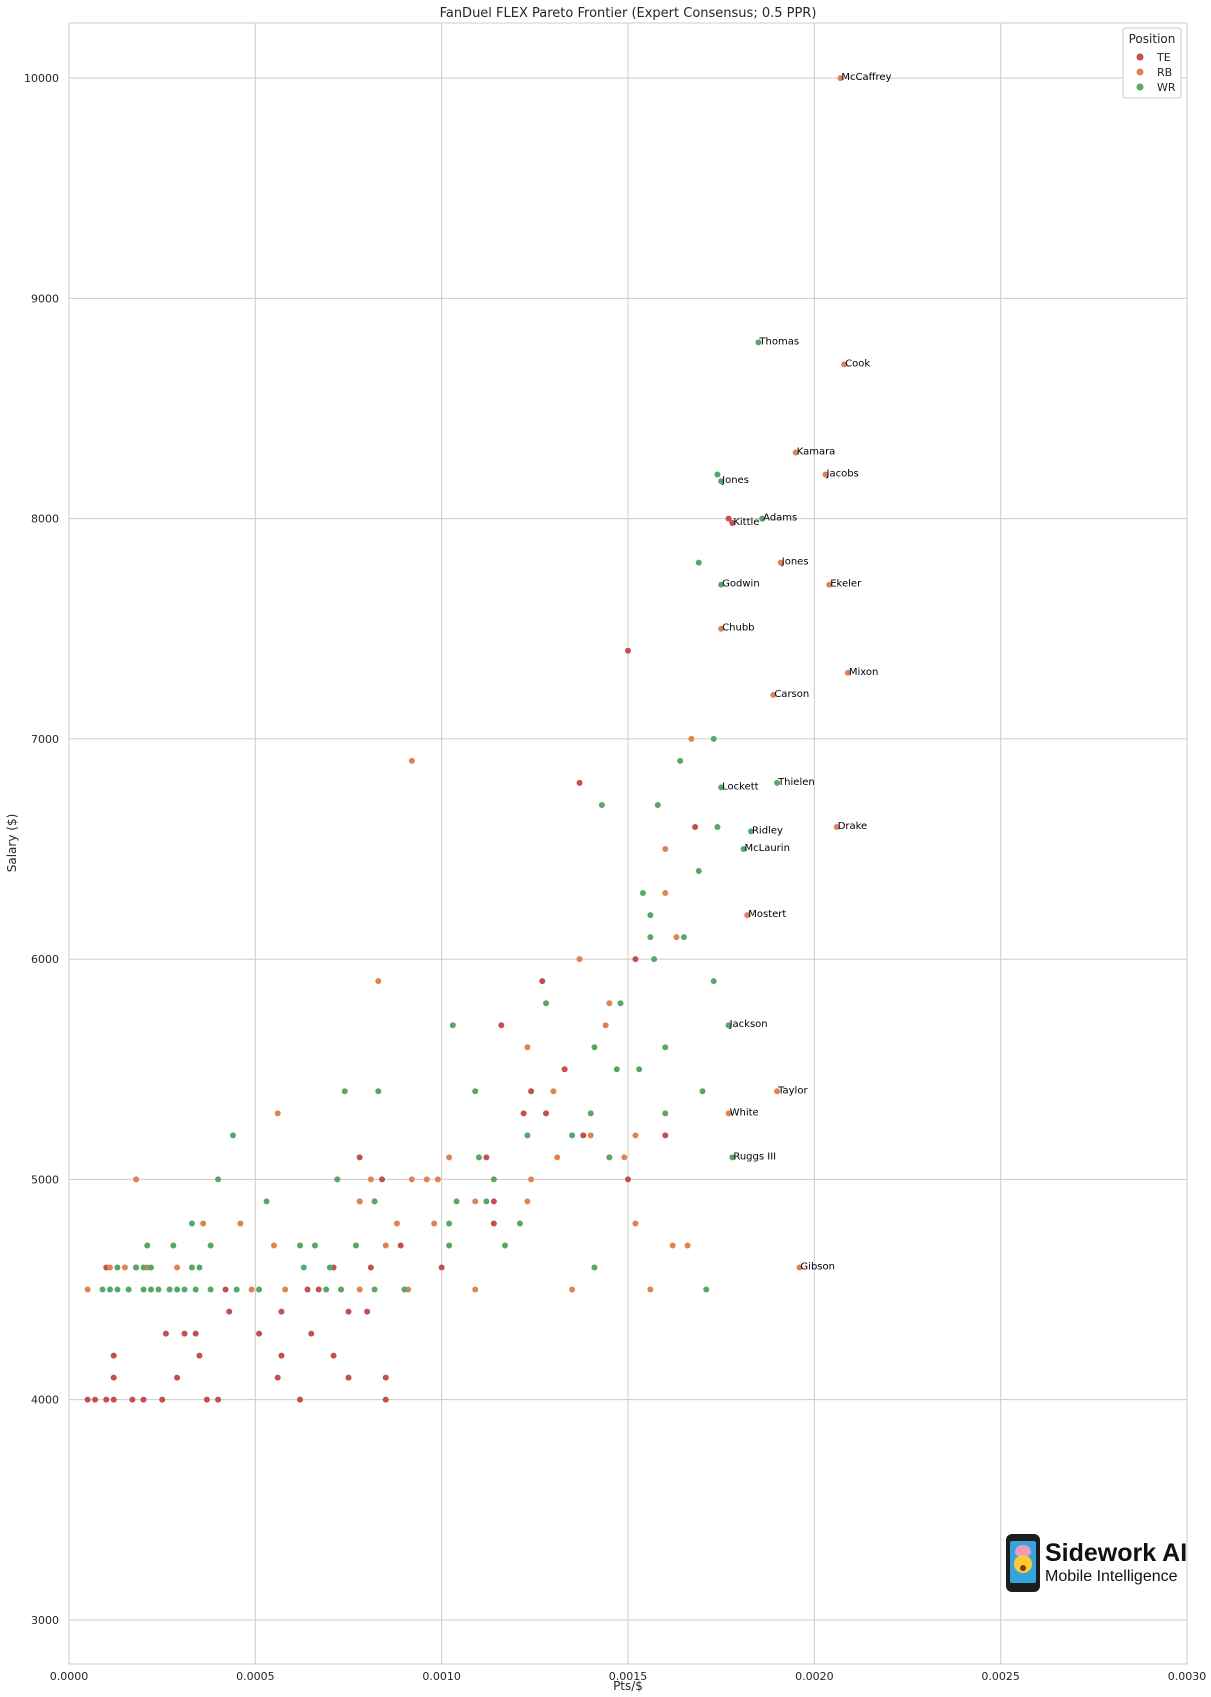 This screenshot has width=1211, height=1697. I want to click on logo-brand: Sidework AI, so click(1116, 1553).